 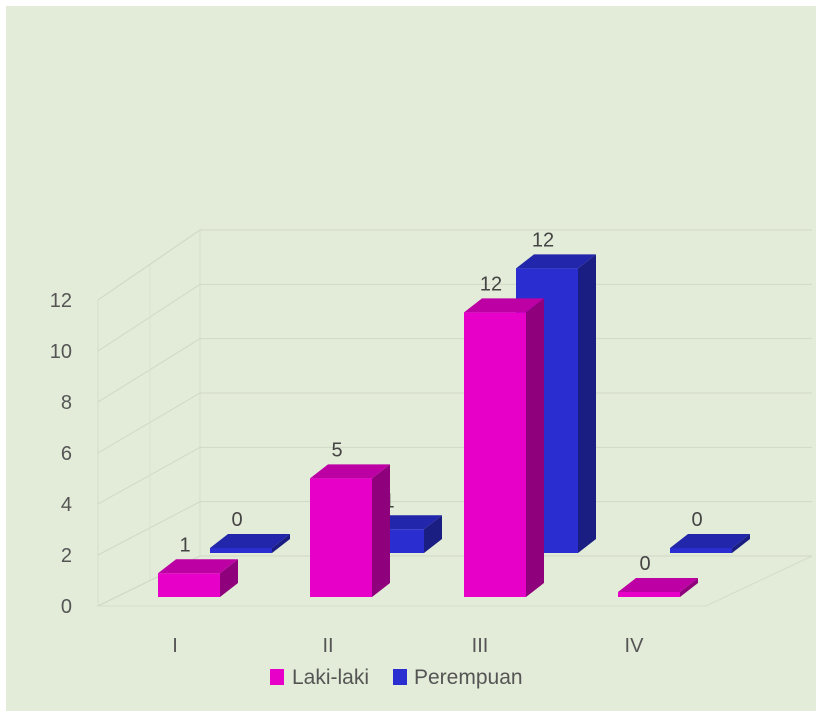 I want to click on legend-swatch-perempuan, so click(x=400, y=677).